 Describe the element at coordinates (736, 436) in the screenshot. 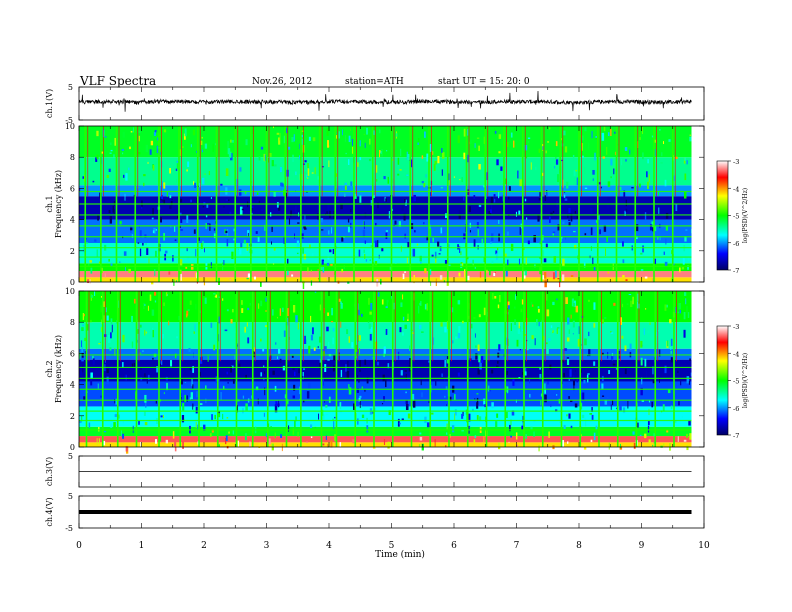

I see `colorbar-tick-label: -7` at that location.